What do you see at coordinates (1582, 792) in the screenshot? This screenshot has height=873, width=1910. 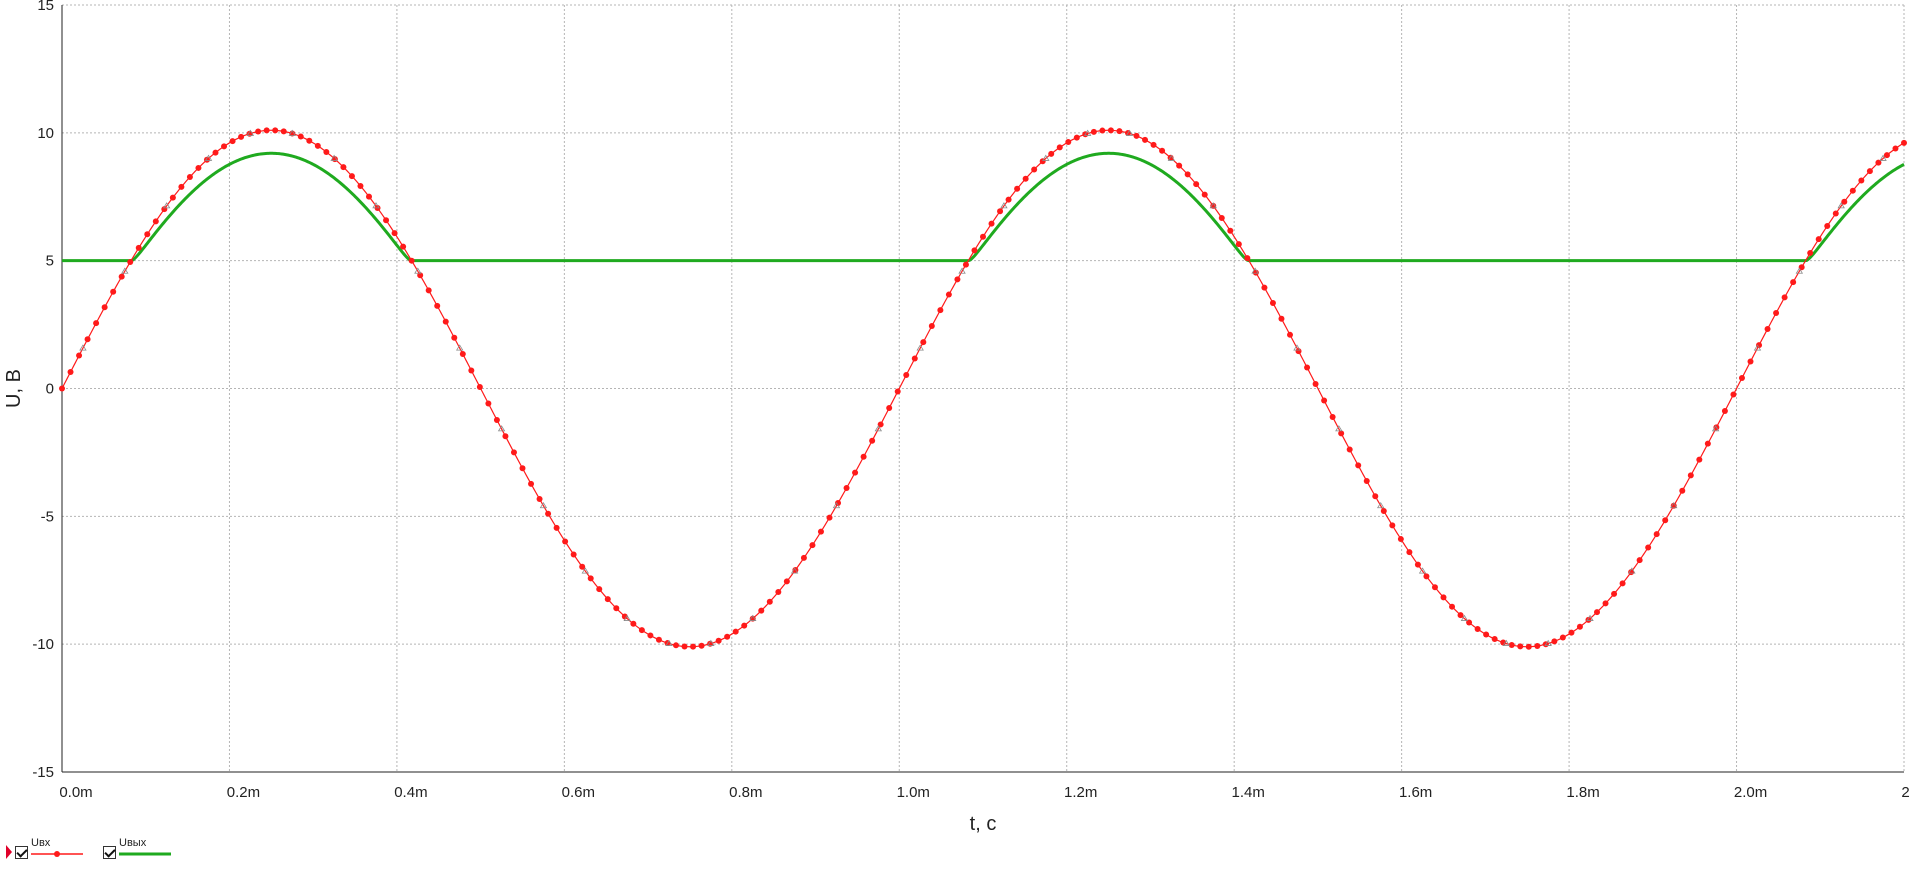 I see `x-tick-label: 1.8m` at bounding box center [1582, 792].